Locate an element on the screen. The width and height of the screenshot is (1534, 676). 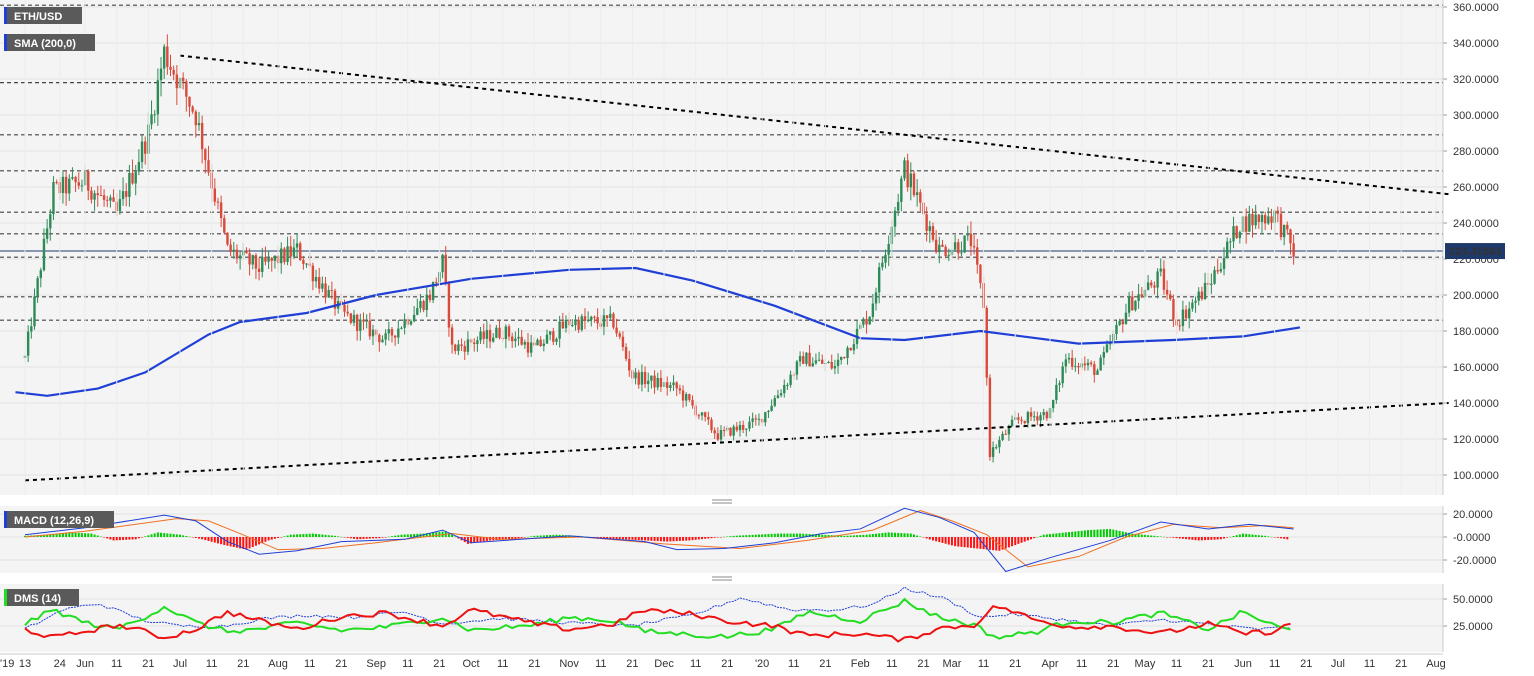
price-tick-label: 180.0000 is located at coordinates (1476, 332).